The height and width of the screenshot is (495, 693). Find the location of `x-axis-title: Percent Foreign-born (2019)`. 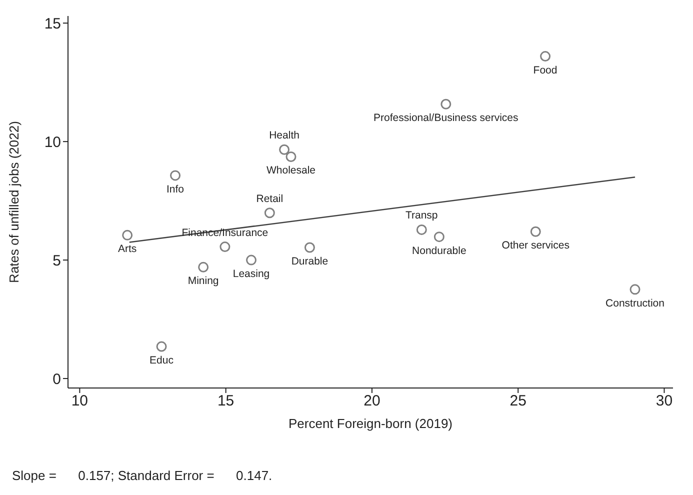

x-axis-title: Percent Foreign-born (2019) is located at coordinates (370, 423).